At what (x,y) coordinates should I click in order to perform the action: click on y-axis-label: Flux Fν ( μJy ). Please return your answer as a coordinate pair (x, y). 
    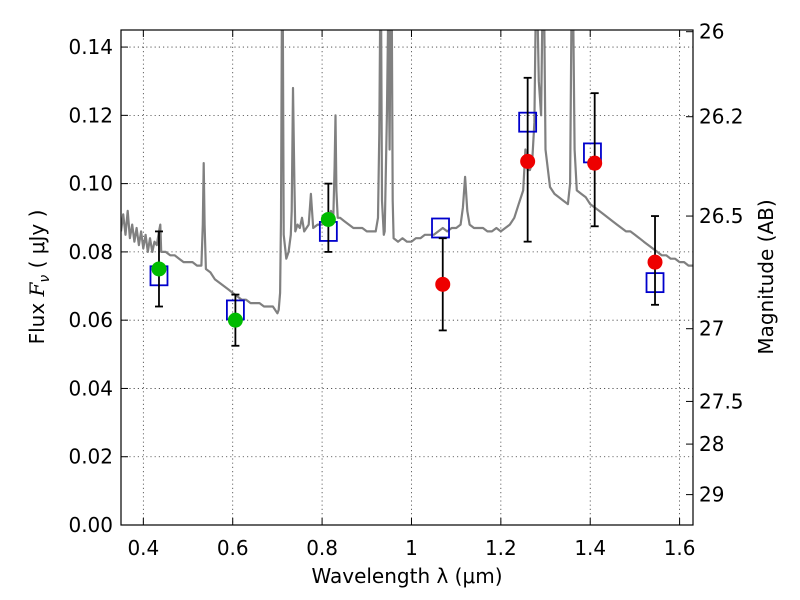
    Looking at the image, I should click on (39, 277).